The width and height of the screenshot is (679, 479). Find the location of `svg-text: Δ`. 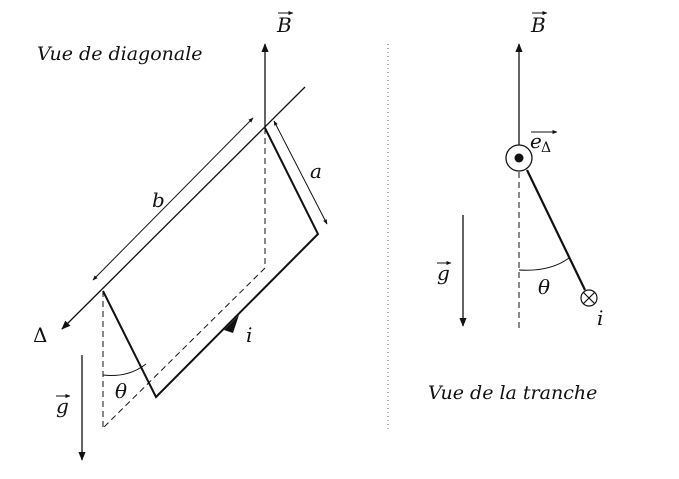

svg-text: Δ is located at coordinates (546, 148).